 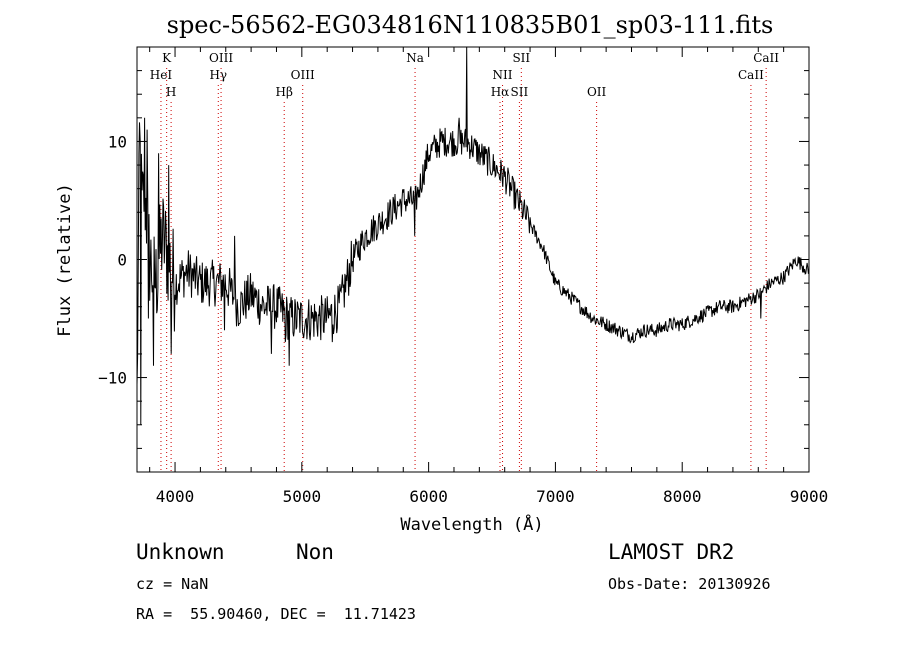 I want to click on line-label: K, so click(x=167, y=58).